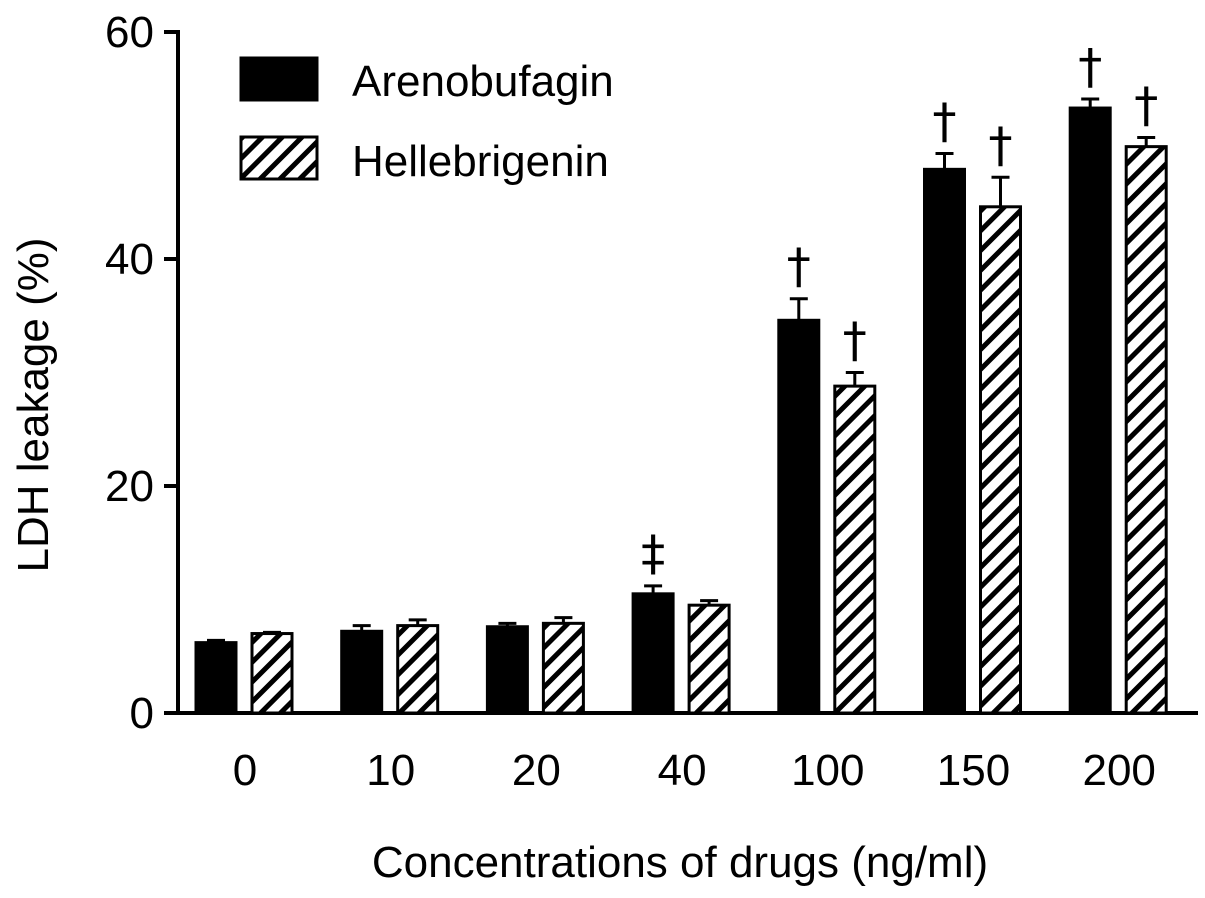  I want to click on legend-swatch-arenobufagin, so click(279, 79).